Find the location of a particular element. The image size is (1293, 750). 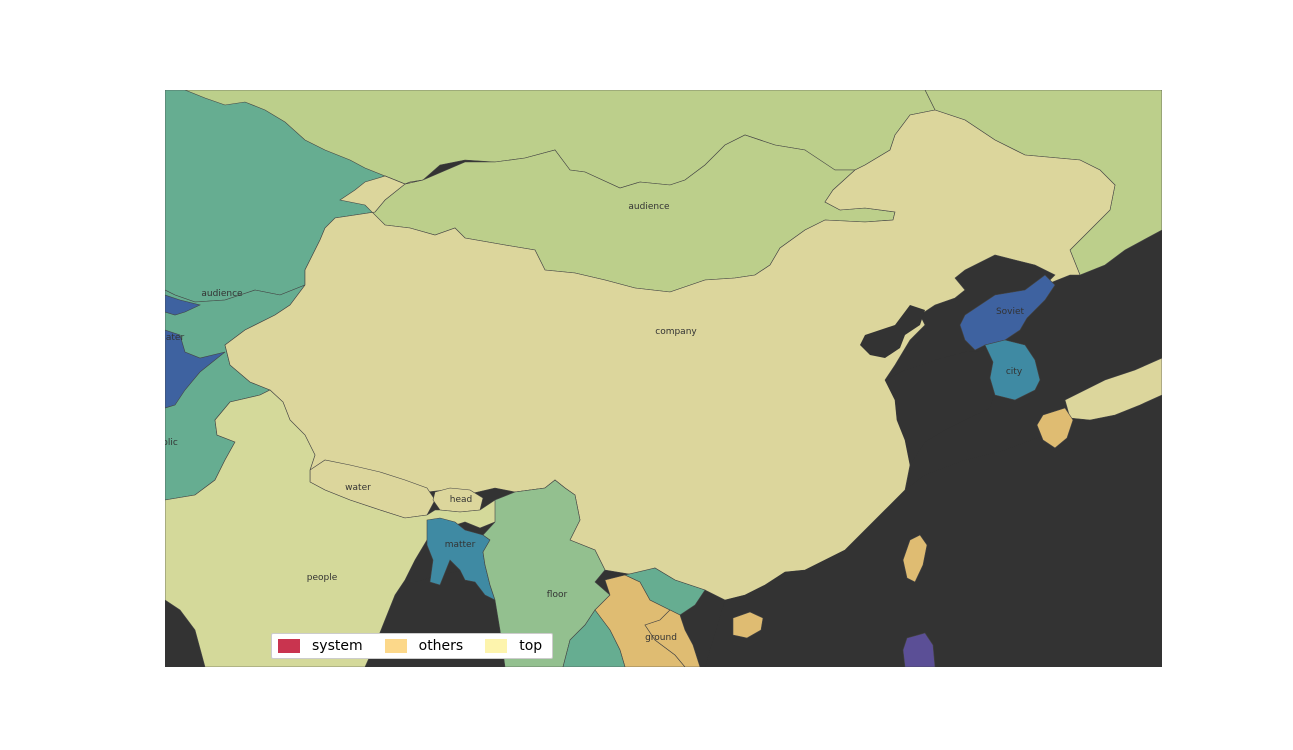

legend: system others top is located at coordinates (412, 646).